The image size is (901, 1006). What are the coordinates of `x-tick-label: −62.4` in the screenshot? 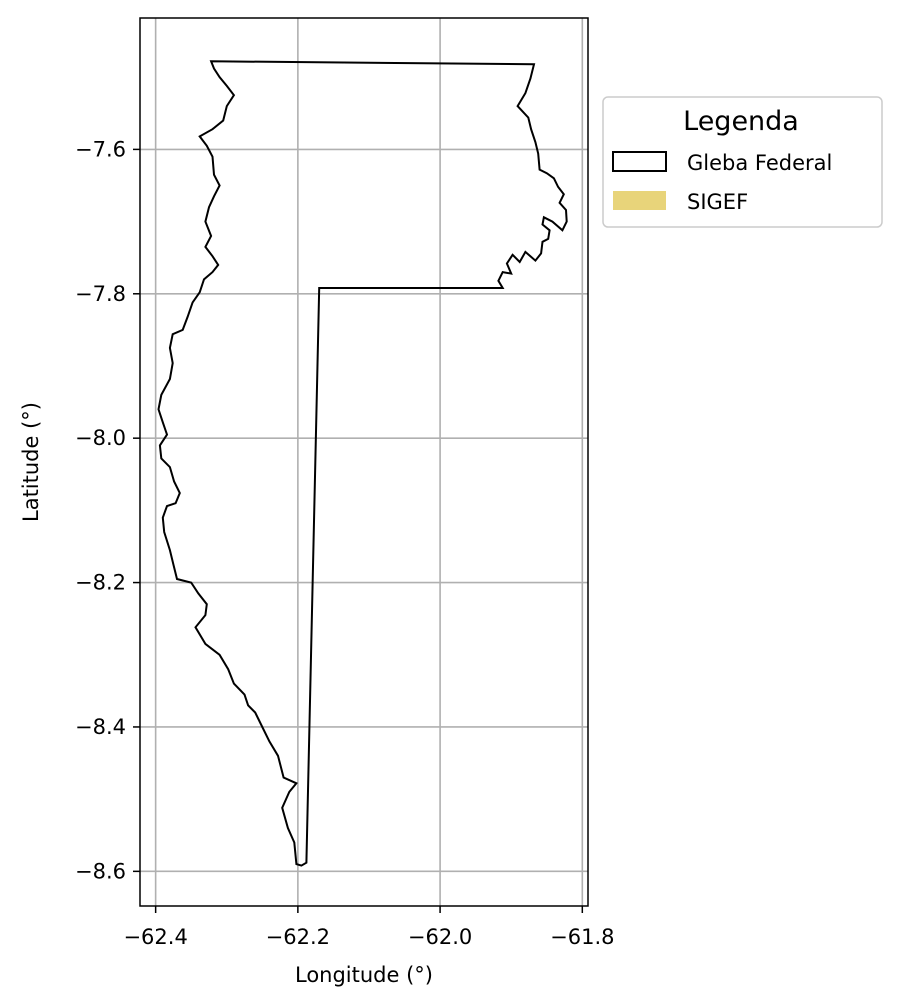 It's located at (155, 937).